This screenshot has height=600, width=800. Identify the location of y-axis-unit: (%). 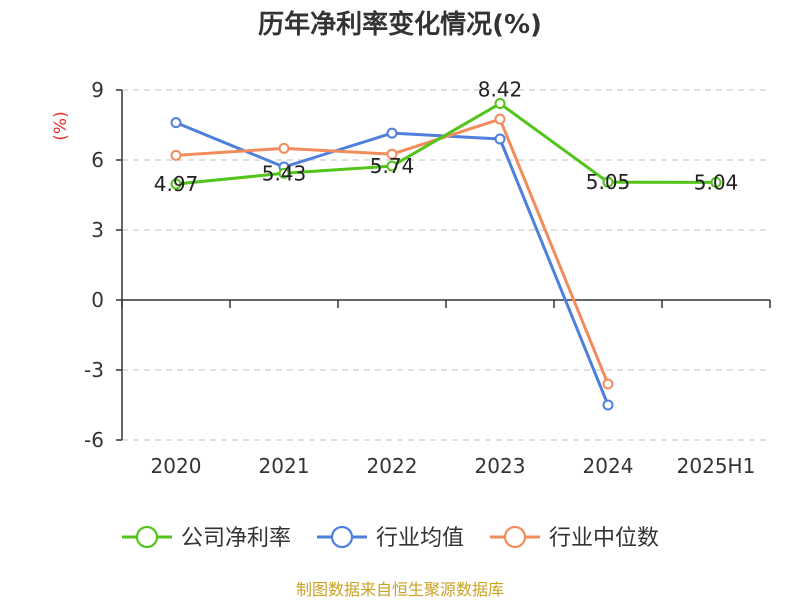
(61, 125).